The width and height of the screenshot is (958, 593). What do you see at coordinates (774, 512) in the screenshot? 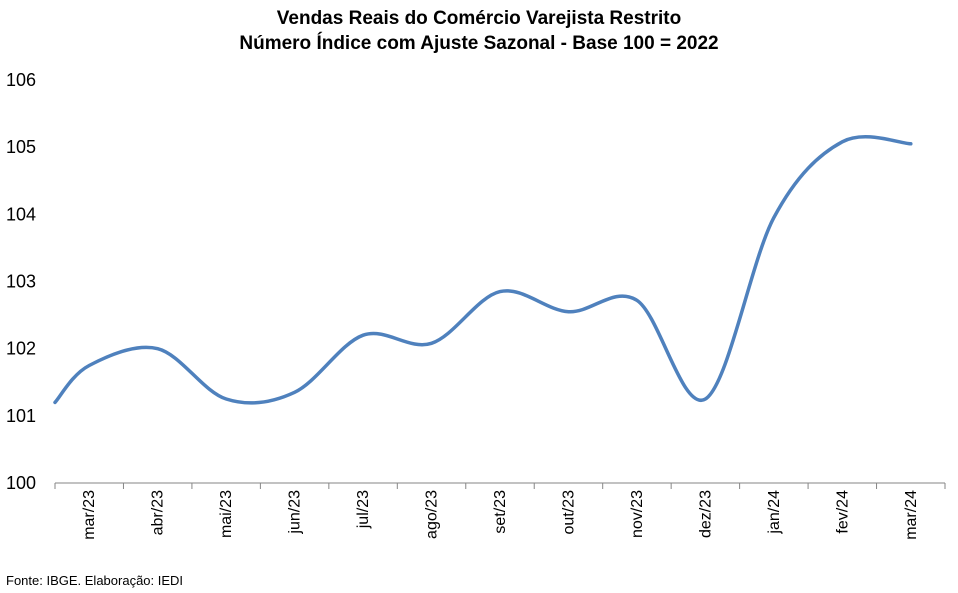
I see `x-tick-label: jan/24` at bounding box center [774, 512].